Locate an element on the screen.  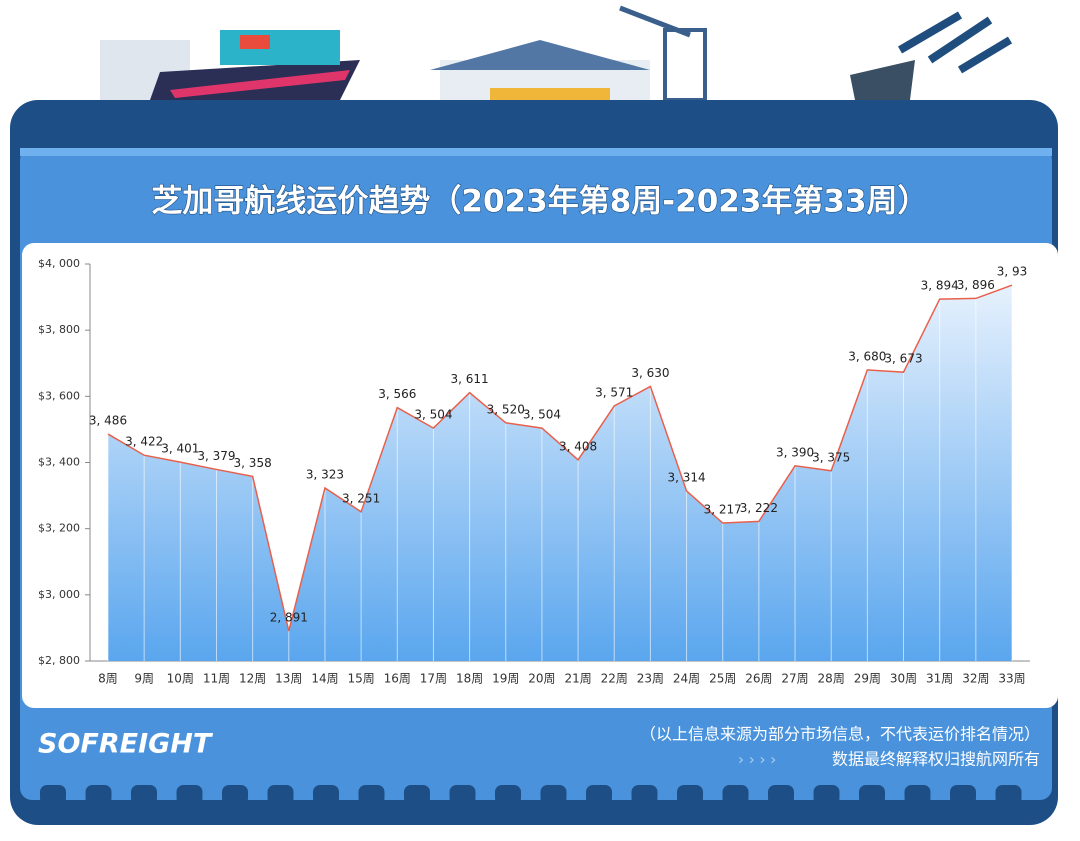
value-label: 3, 401 is located at coordinates (180, 449).